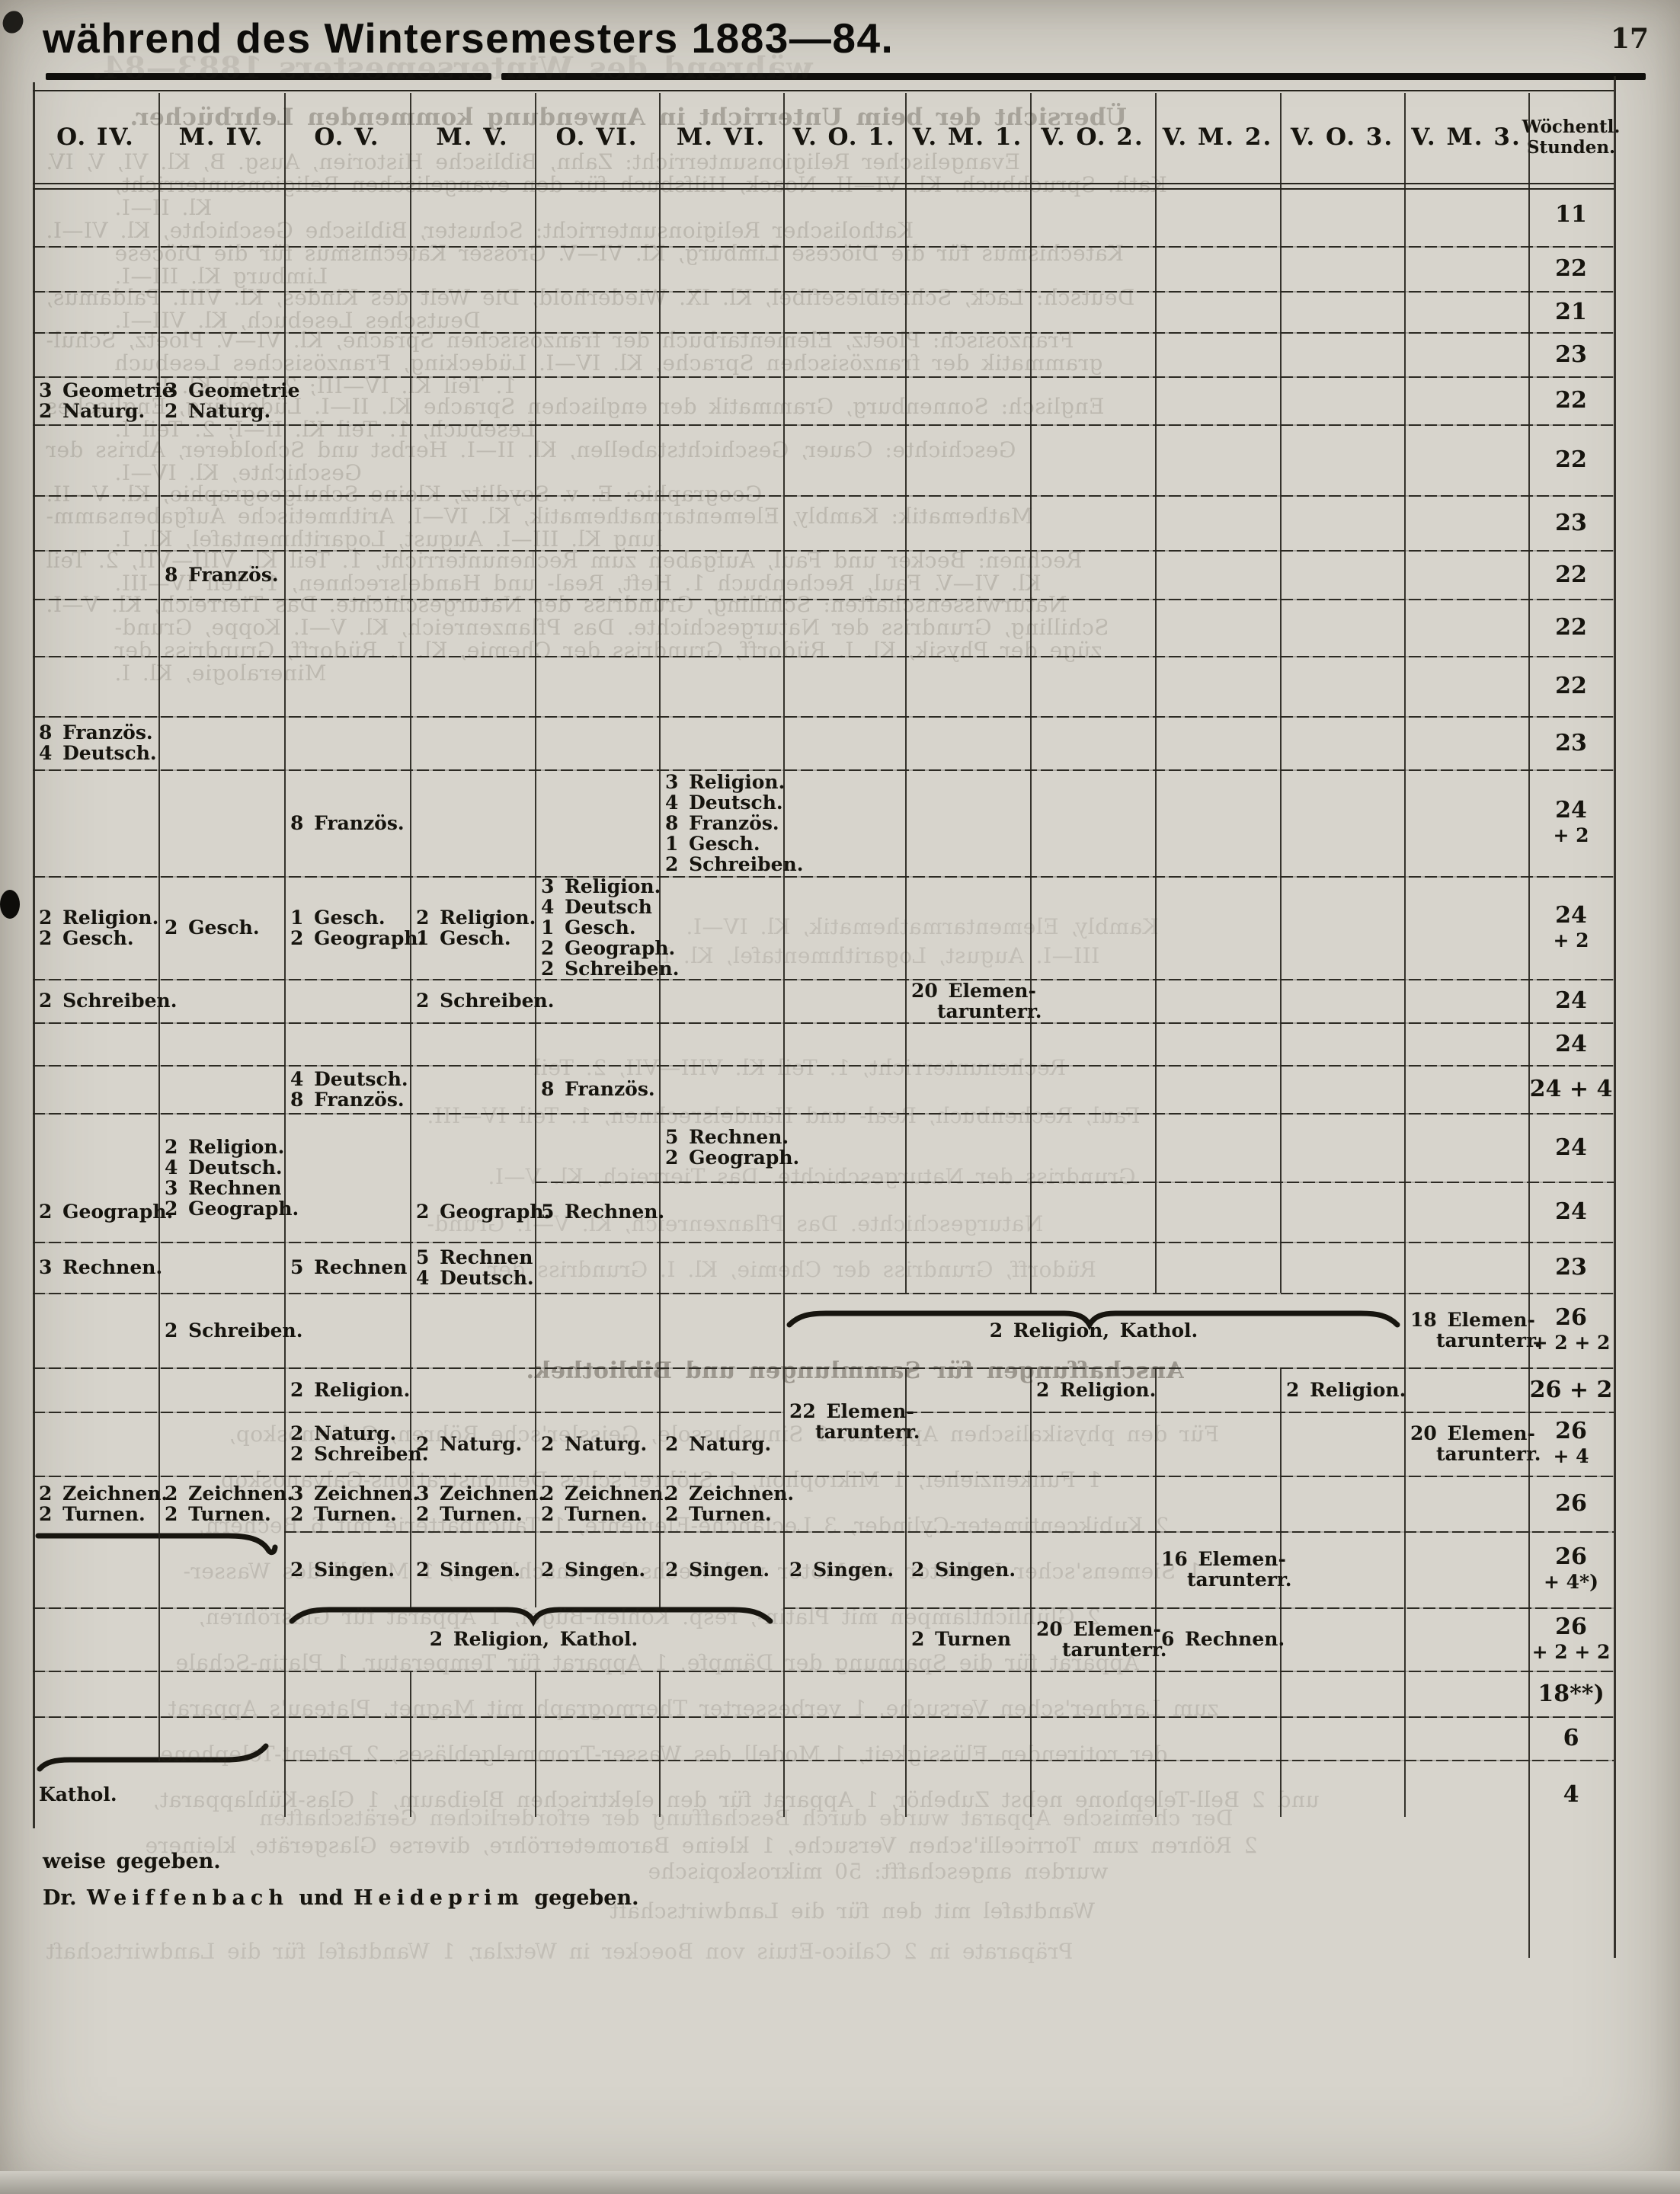  What do you see at coordinates (163, 207) in the screenshot?
I see `bleedthrough-line: Kl. II—I.` at bounding box center [163, 207].